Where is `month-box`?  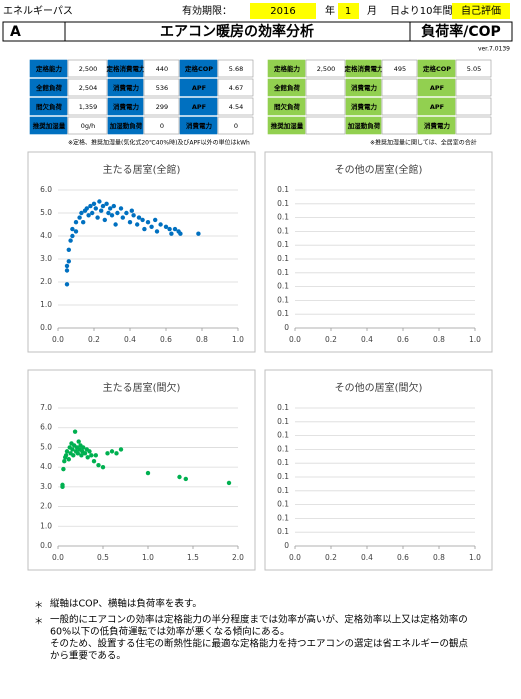
month-box is located at coordinates (348, 11).